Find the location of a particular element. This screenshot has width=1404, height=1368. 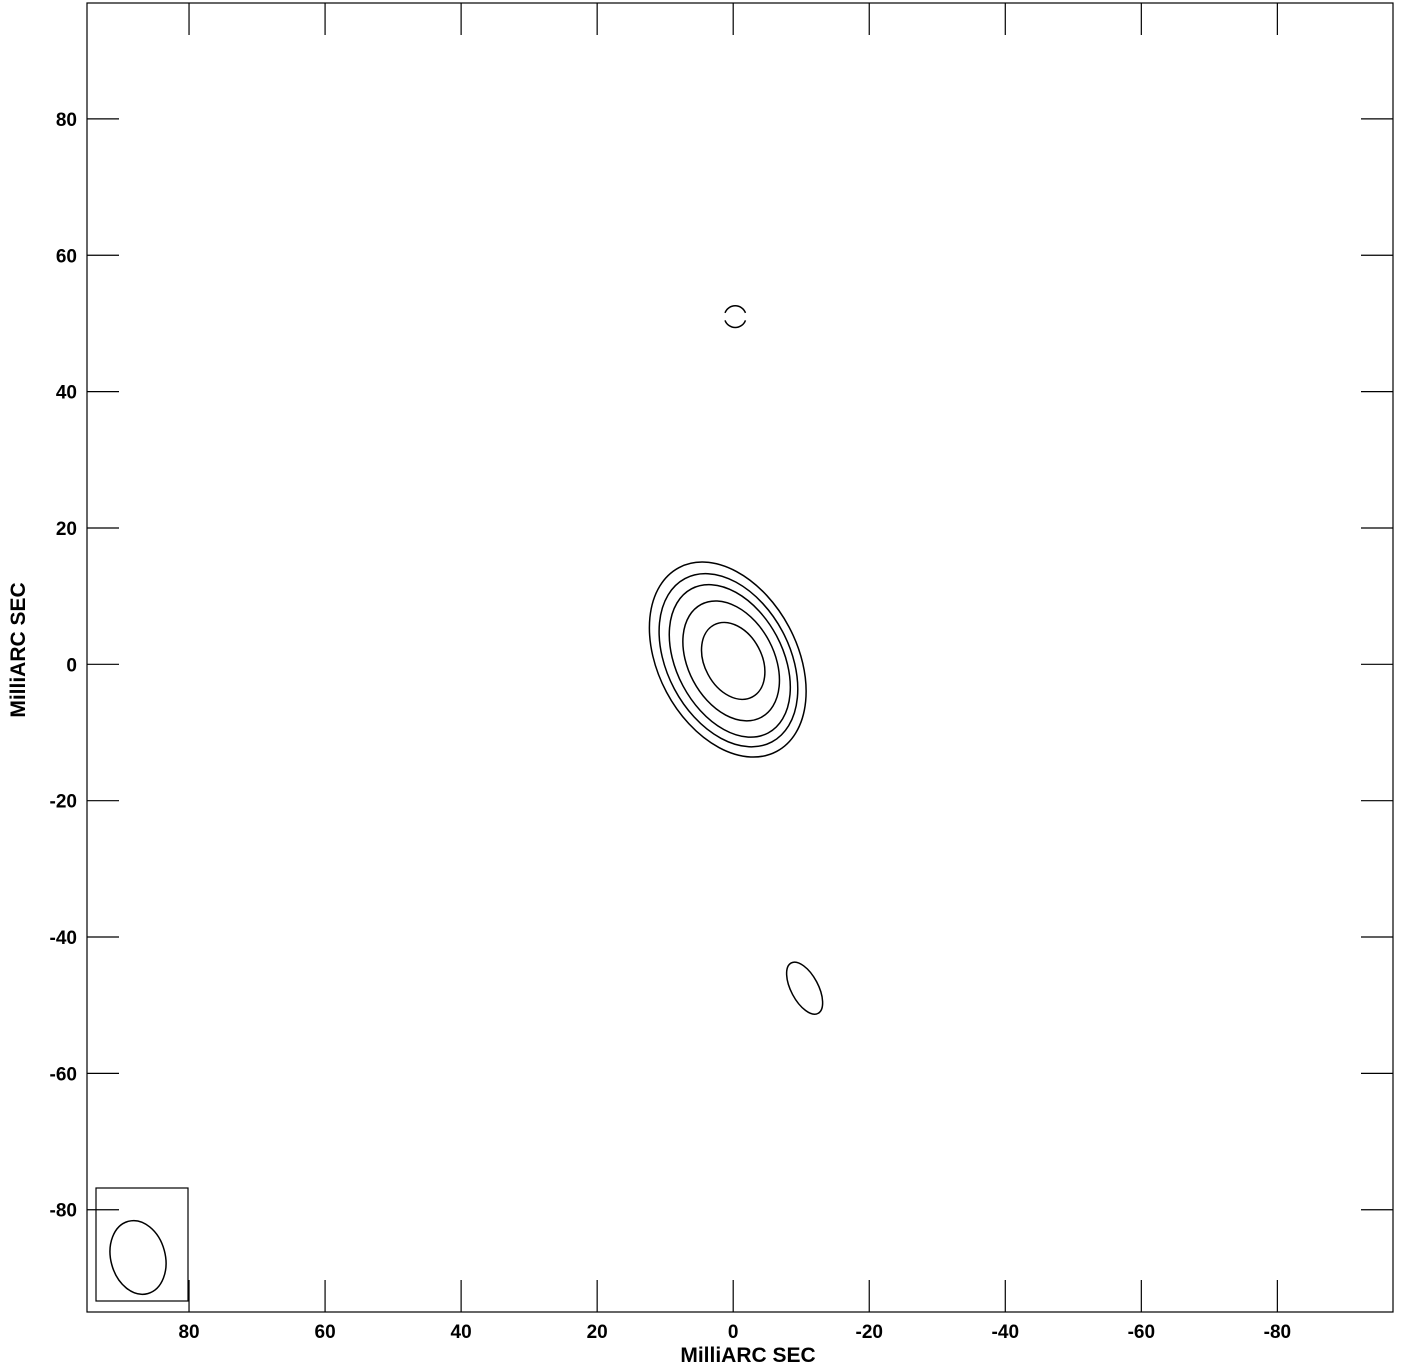

beam-ellipse is located at coordinates (138, 1257).